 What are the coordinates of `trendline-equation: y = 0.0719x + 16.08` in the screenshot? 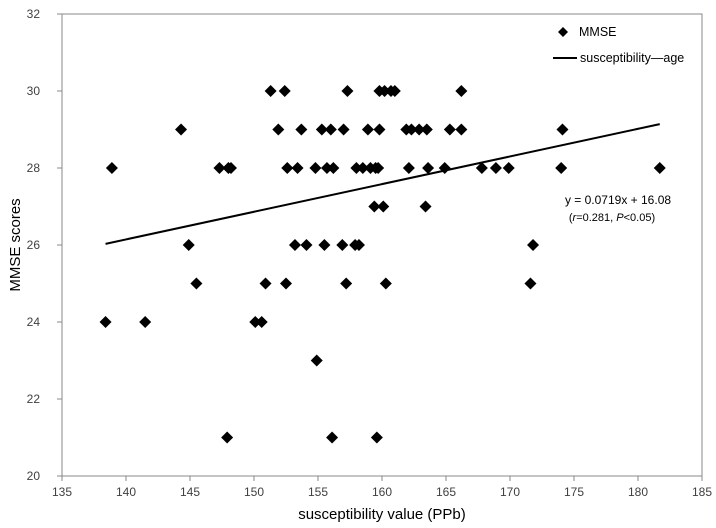 It's located at (618, 200).